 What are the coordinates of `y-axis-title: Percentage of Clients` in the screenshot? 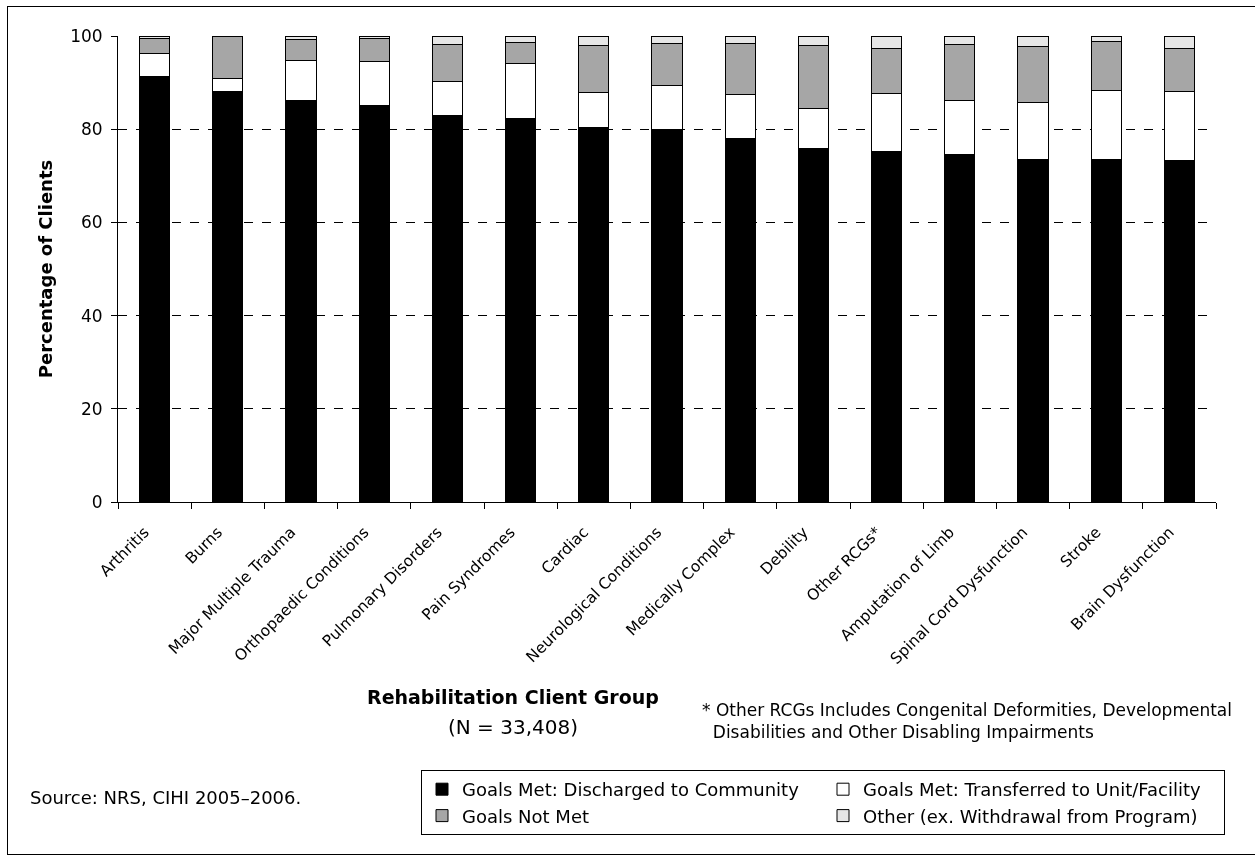 It's located at (46, 269).